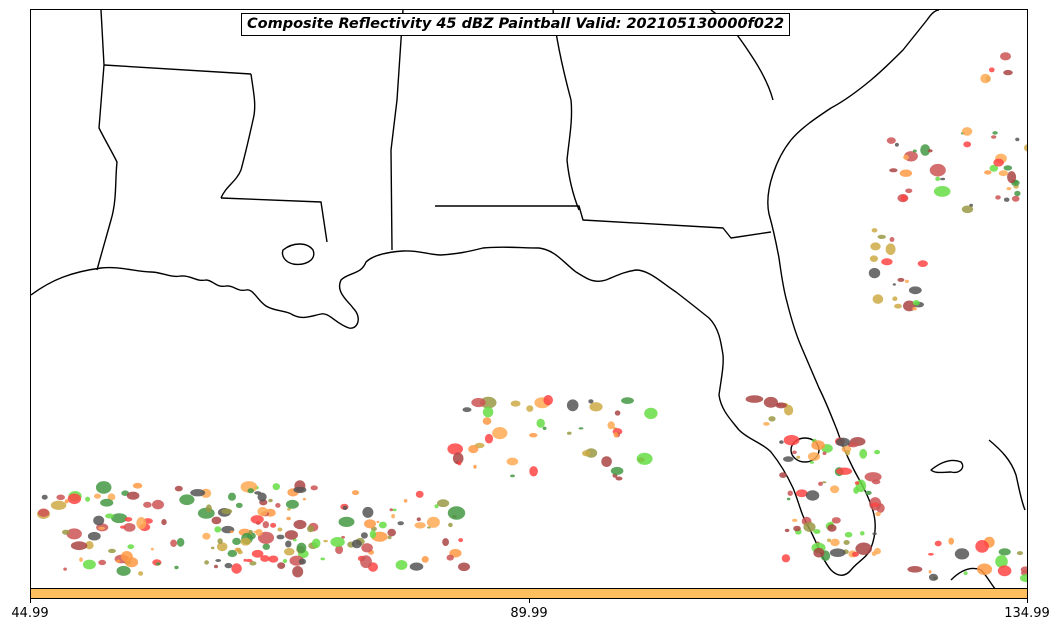  I want to click on colorbar-label-middle: 89.99, so click(529, 613).